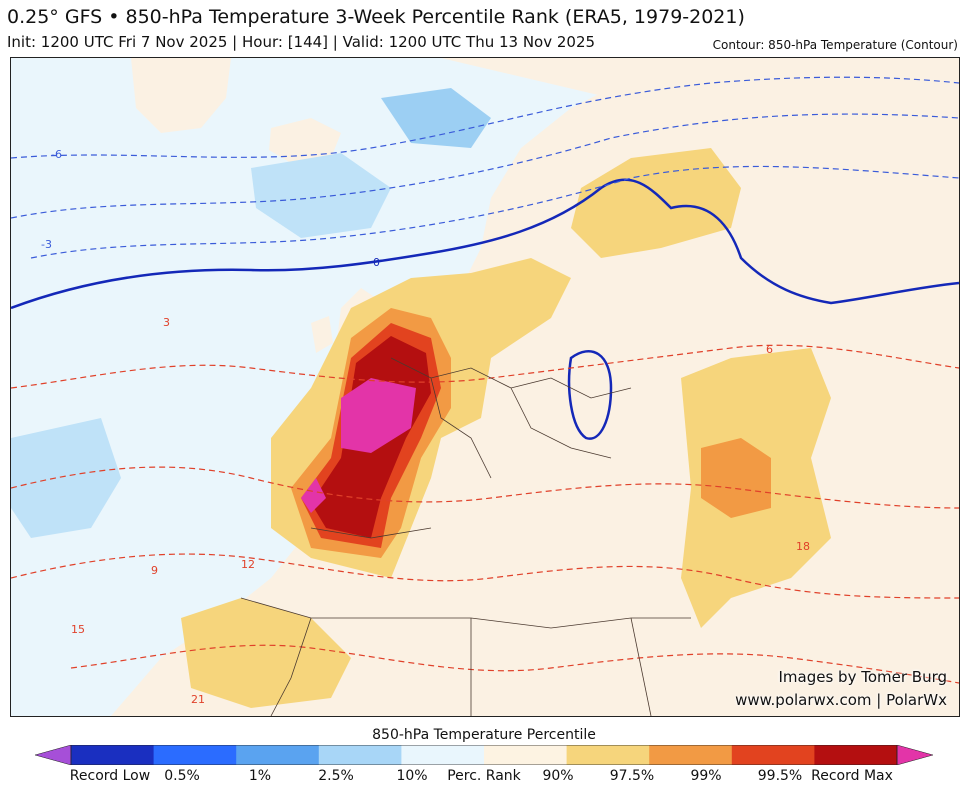  What do you see at coordinates (166, 322) in the screenshot?
I see `contour-label: 3` at bounding box center [166, 322].